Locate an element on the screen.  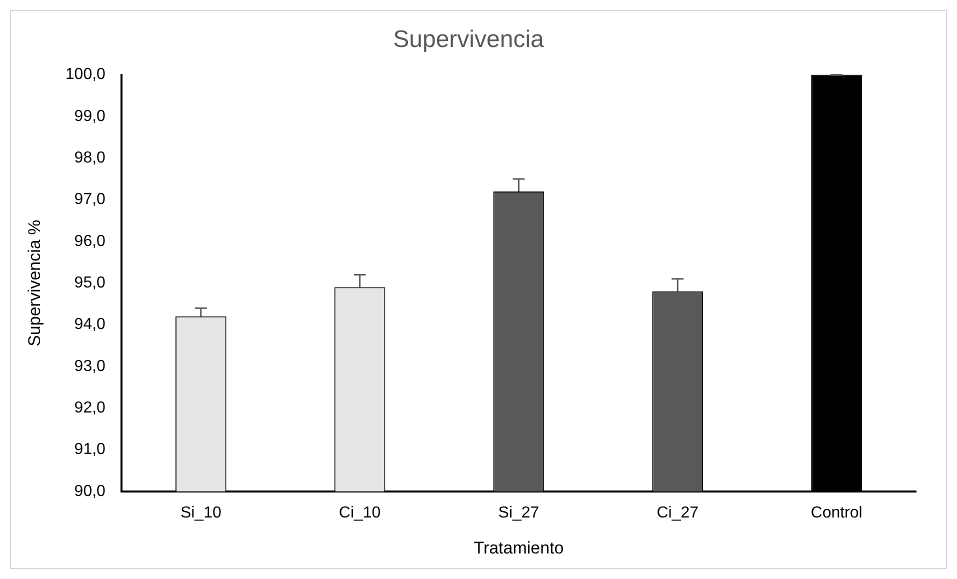
x-tick-label: Control is located at coordinates (836, 513).